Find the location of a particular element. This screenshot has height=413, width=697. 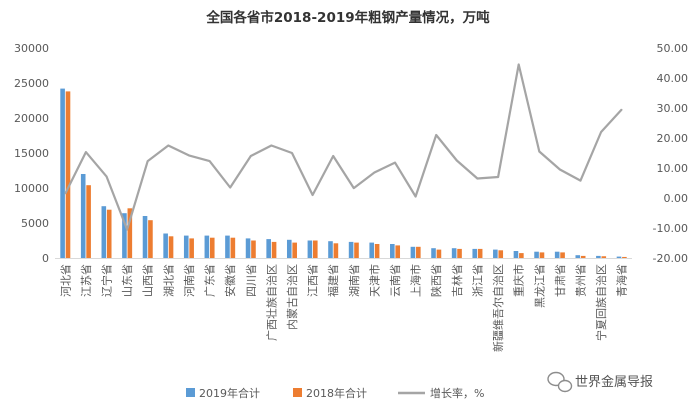

x-tick-label: 黑龙江省 is located at coordinates (539, 286).